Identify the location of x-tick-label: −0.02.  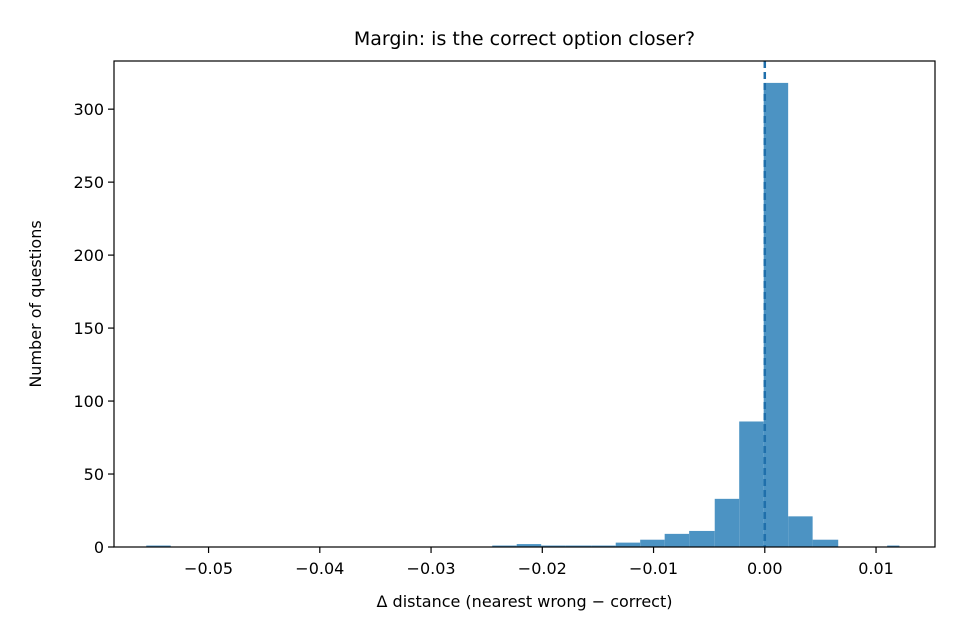
(542, 568).